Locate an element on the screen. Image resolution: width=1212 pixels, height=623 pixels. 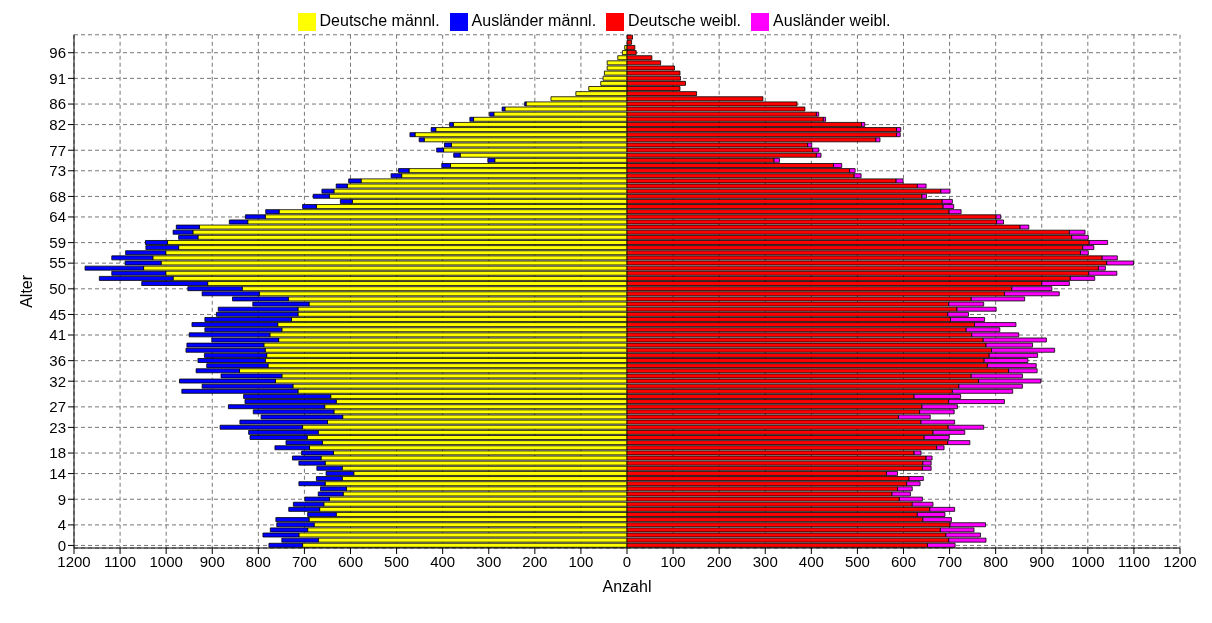
x-axis-title: Anzahl is located at coordinates (627, 586).